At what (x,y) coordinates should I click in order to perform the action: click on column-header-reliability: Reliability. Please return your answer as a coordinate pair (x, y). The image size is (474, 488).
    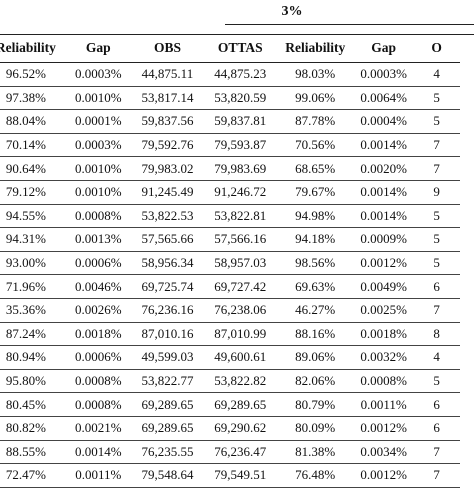
    Looking at the image, I should click on (28, 47).